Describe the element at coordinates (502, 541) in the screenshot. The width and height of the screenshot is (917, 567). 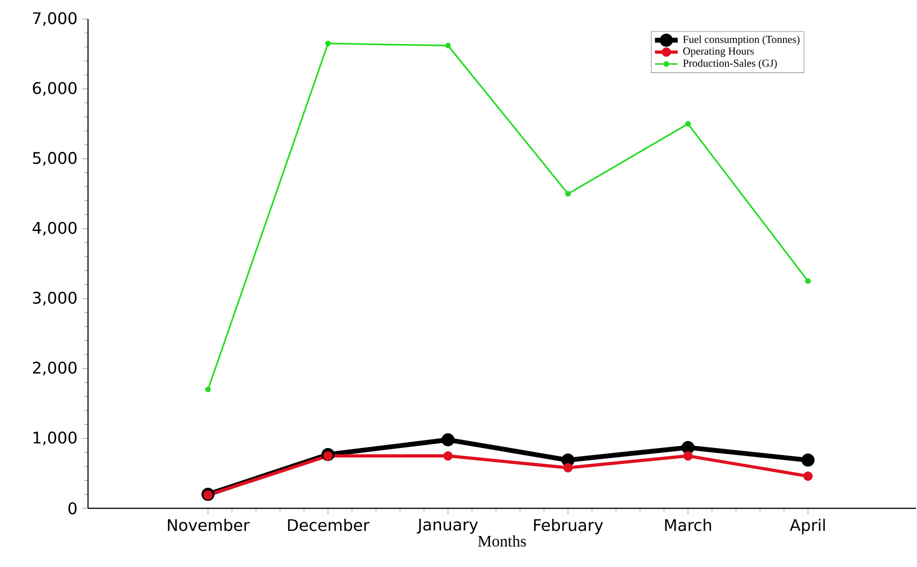
I see `x-axis-title: Months` at that location.